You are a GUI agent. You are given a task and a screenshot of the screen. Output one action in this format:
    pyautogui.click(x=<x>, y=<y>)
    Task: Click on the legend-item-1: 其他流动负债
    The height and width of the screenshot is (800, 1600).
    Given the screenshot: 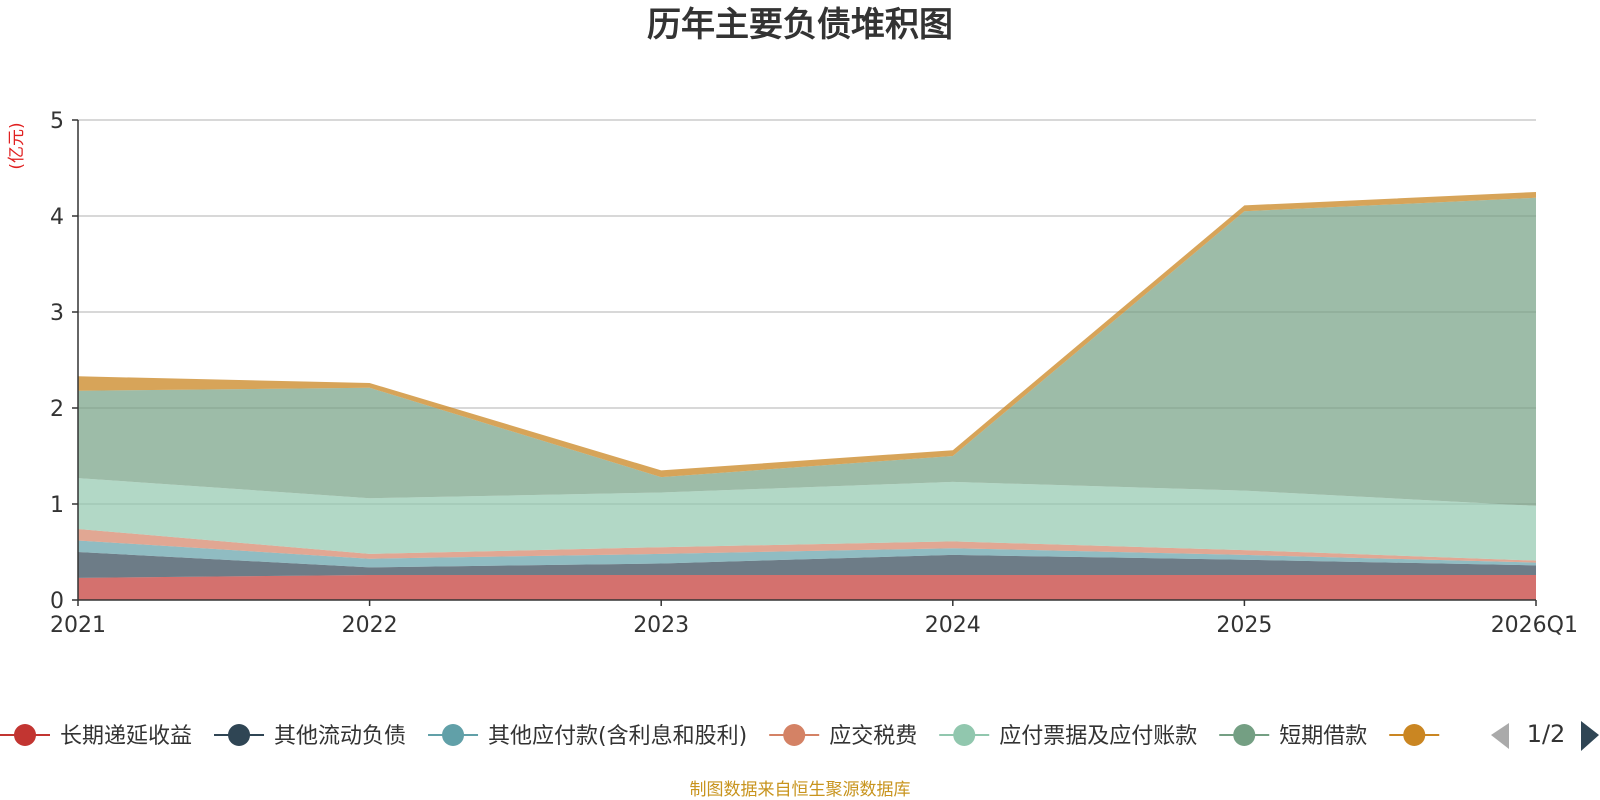 What is the action you would take?
    pyautogui.click(x=310, y=736)
    